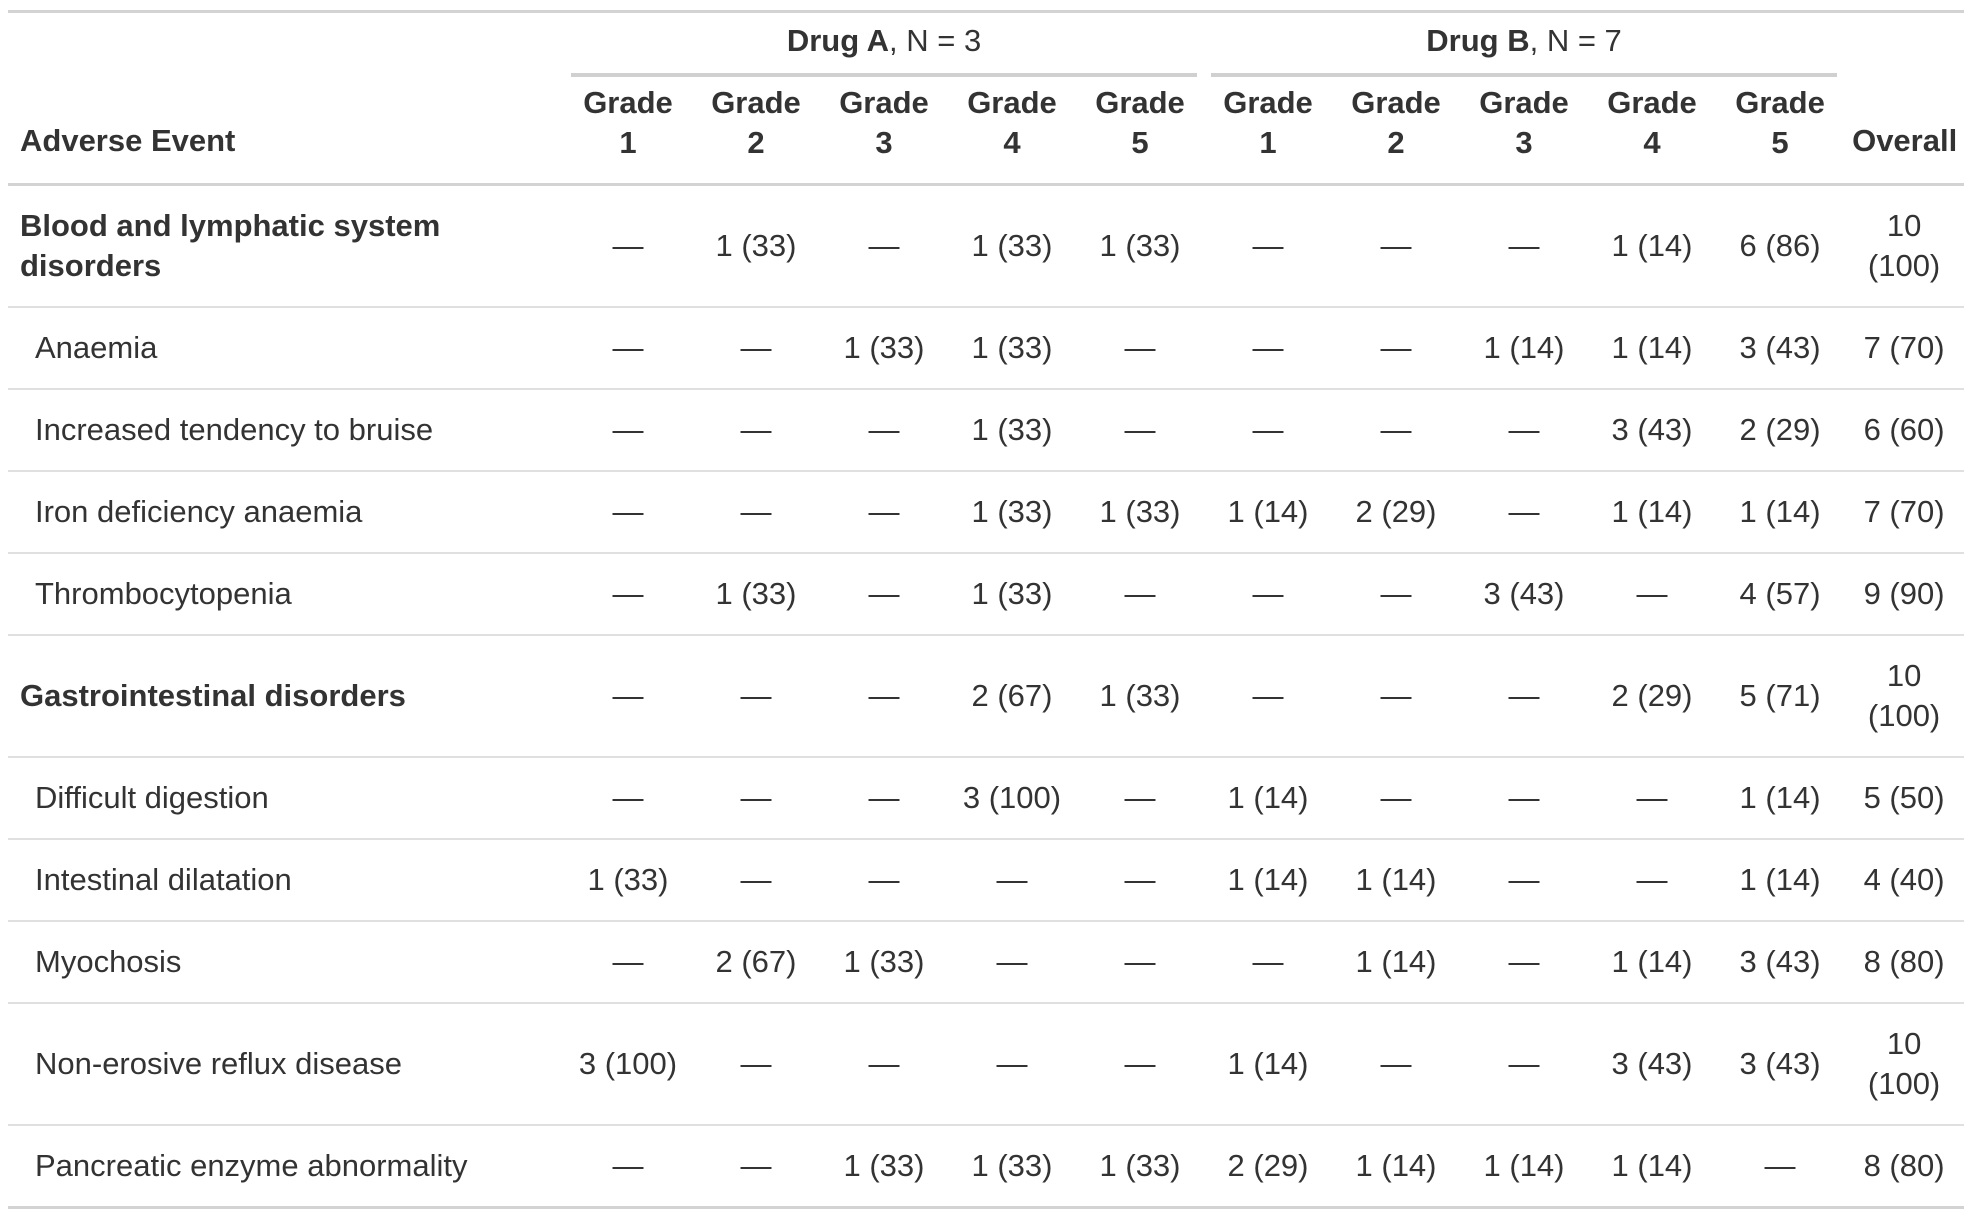 The width and height of the screenshot is (1972, 1225). I want to click on grade-number: 4, so click(1012, 142).